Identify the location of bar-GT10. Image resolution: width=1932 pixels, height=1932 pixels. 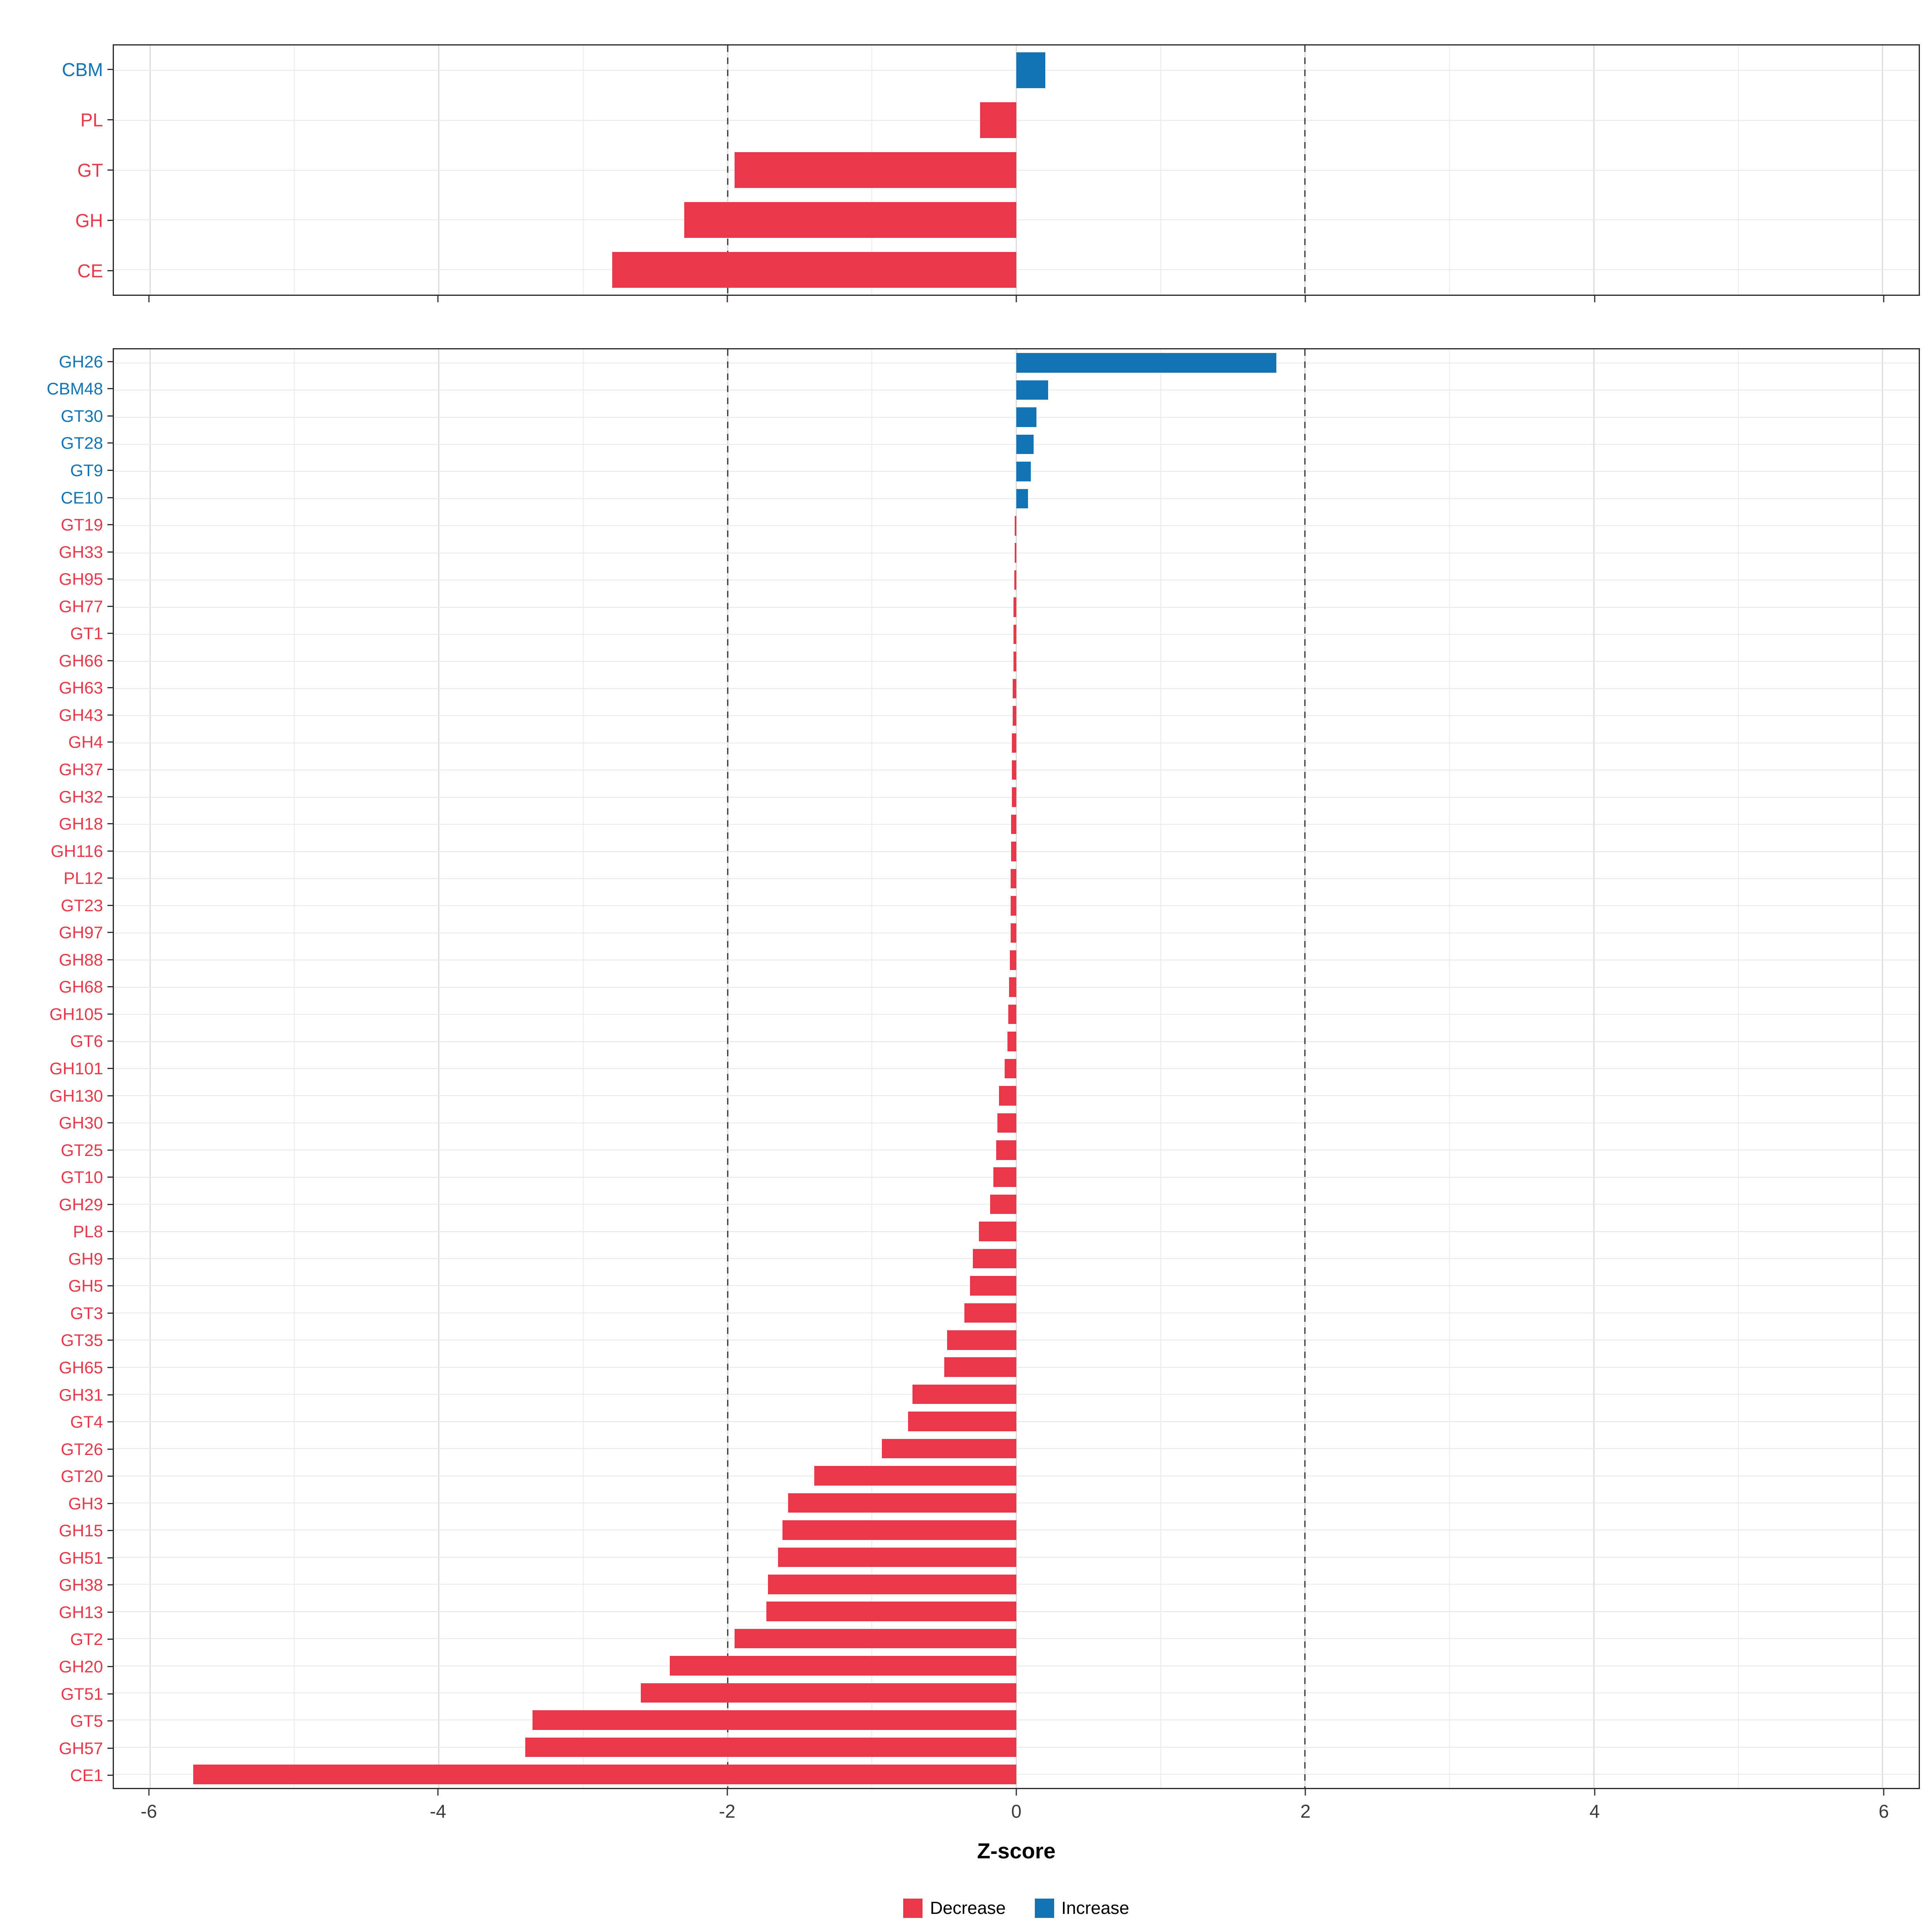
(1005, 1177).